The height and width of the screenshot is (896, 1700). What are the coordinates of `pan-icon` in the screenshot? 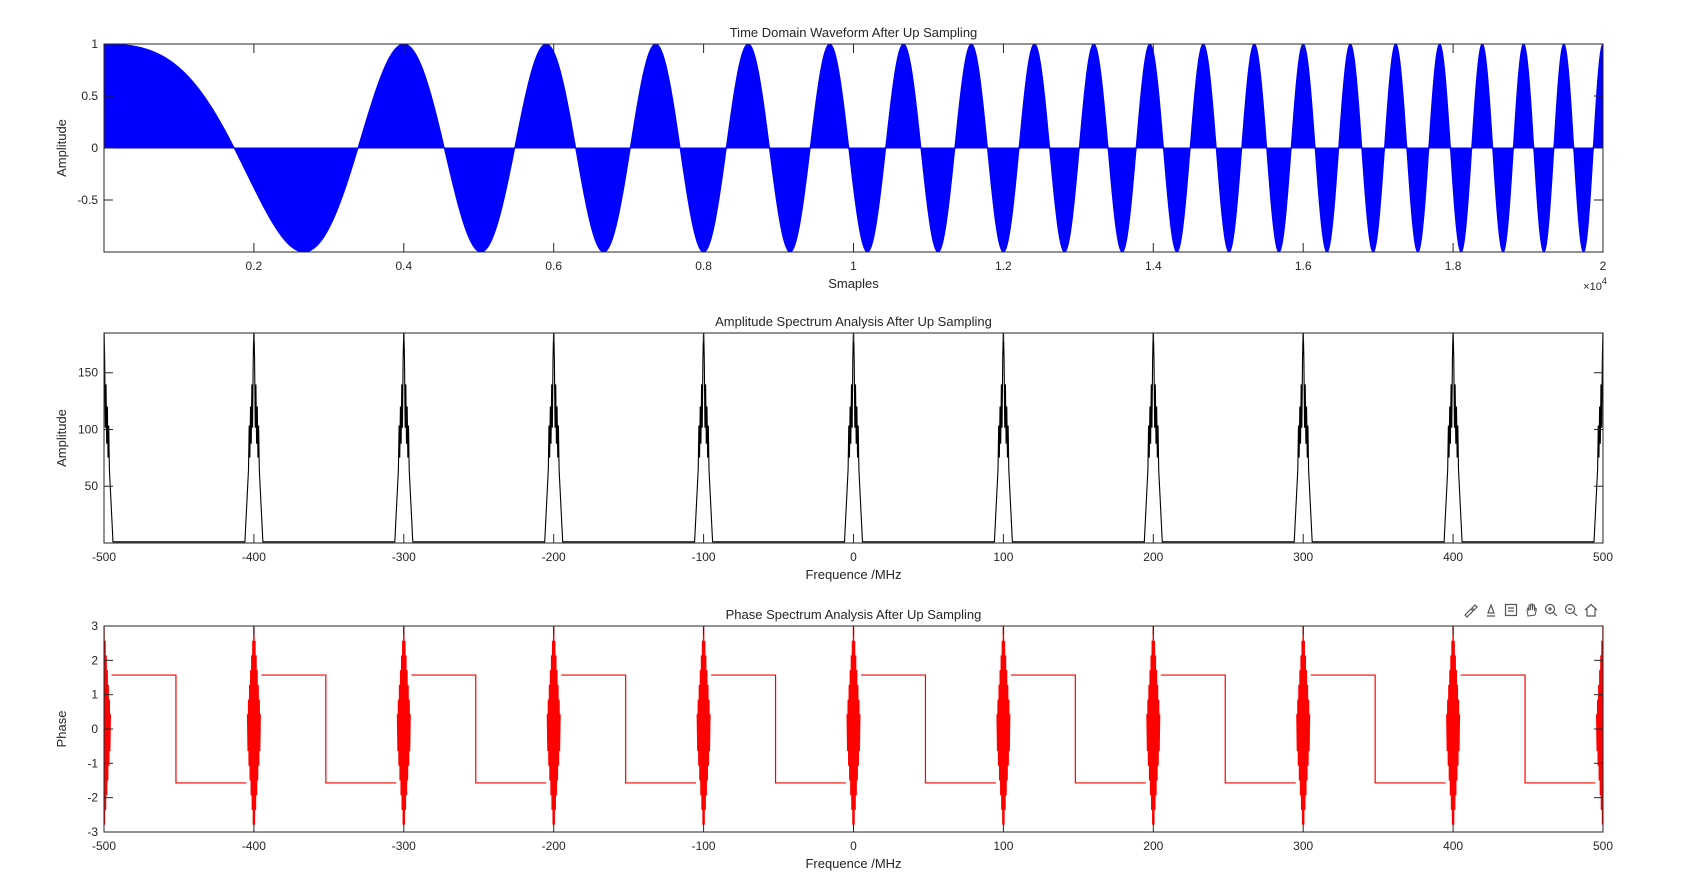 It's located at (1531, 610).